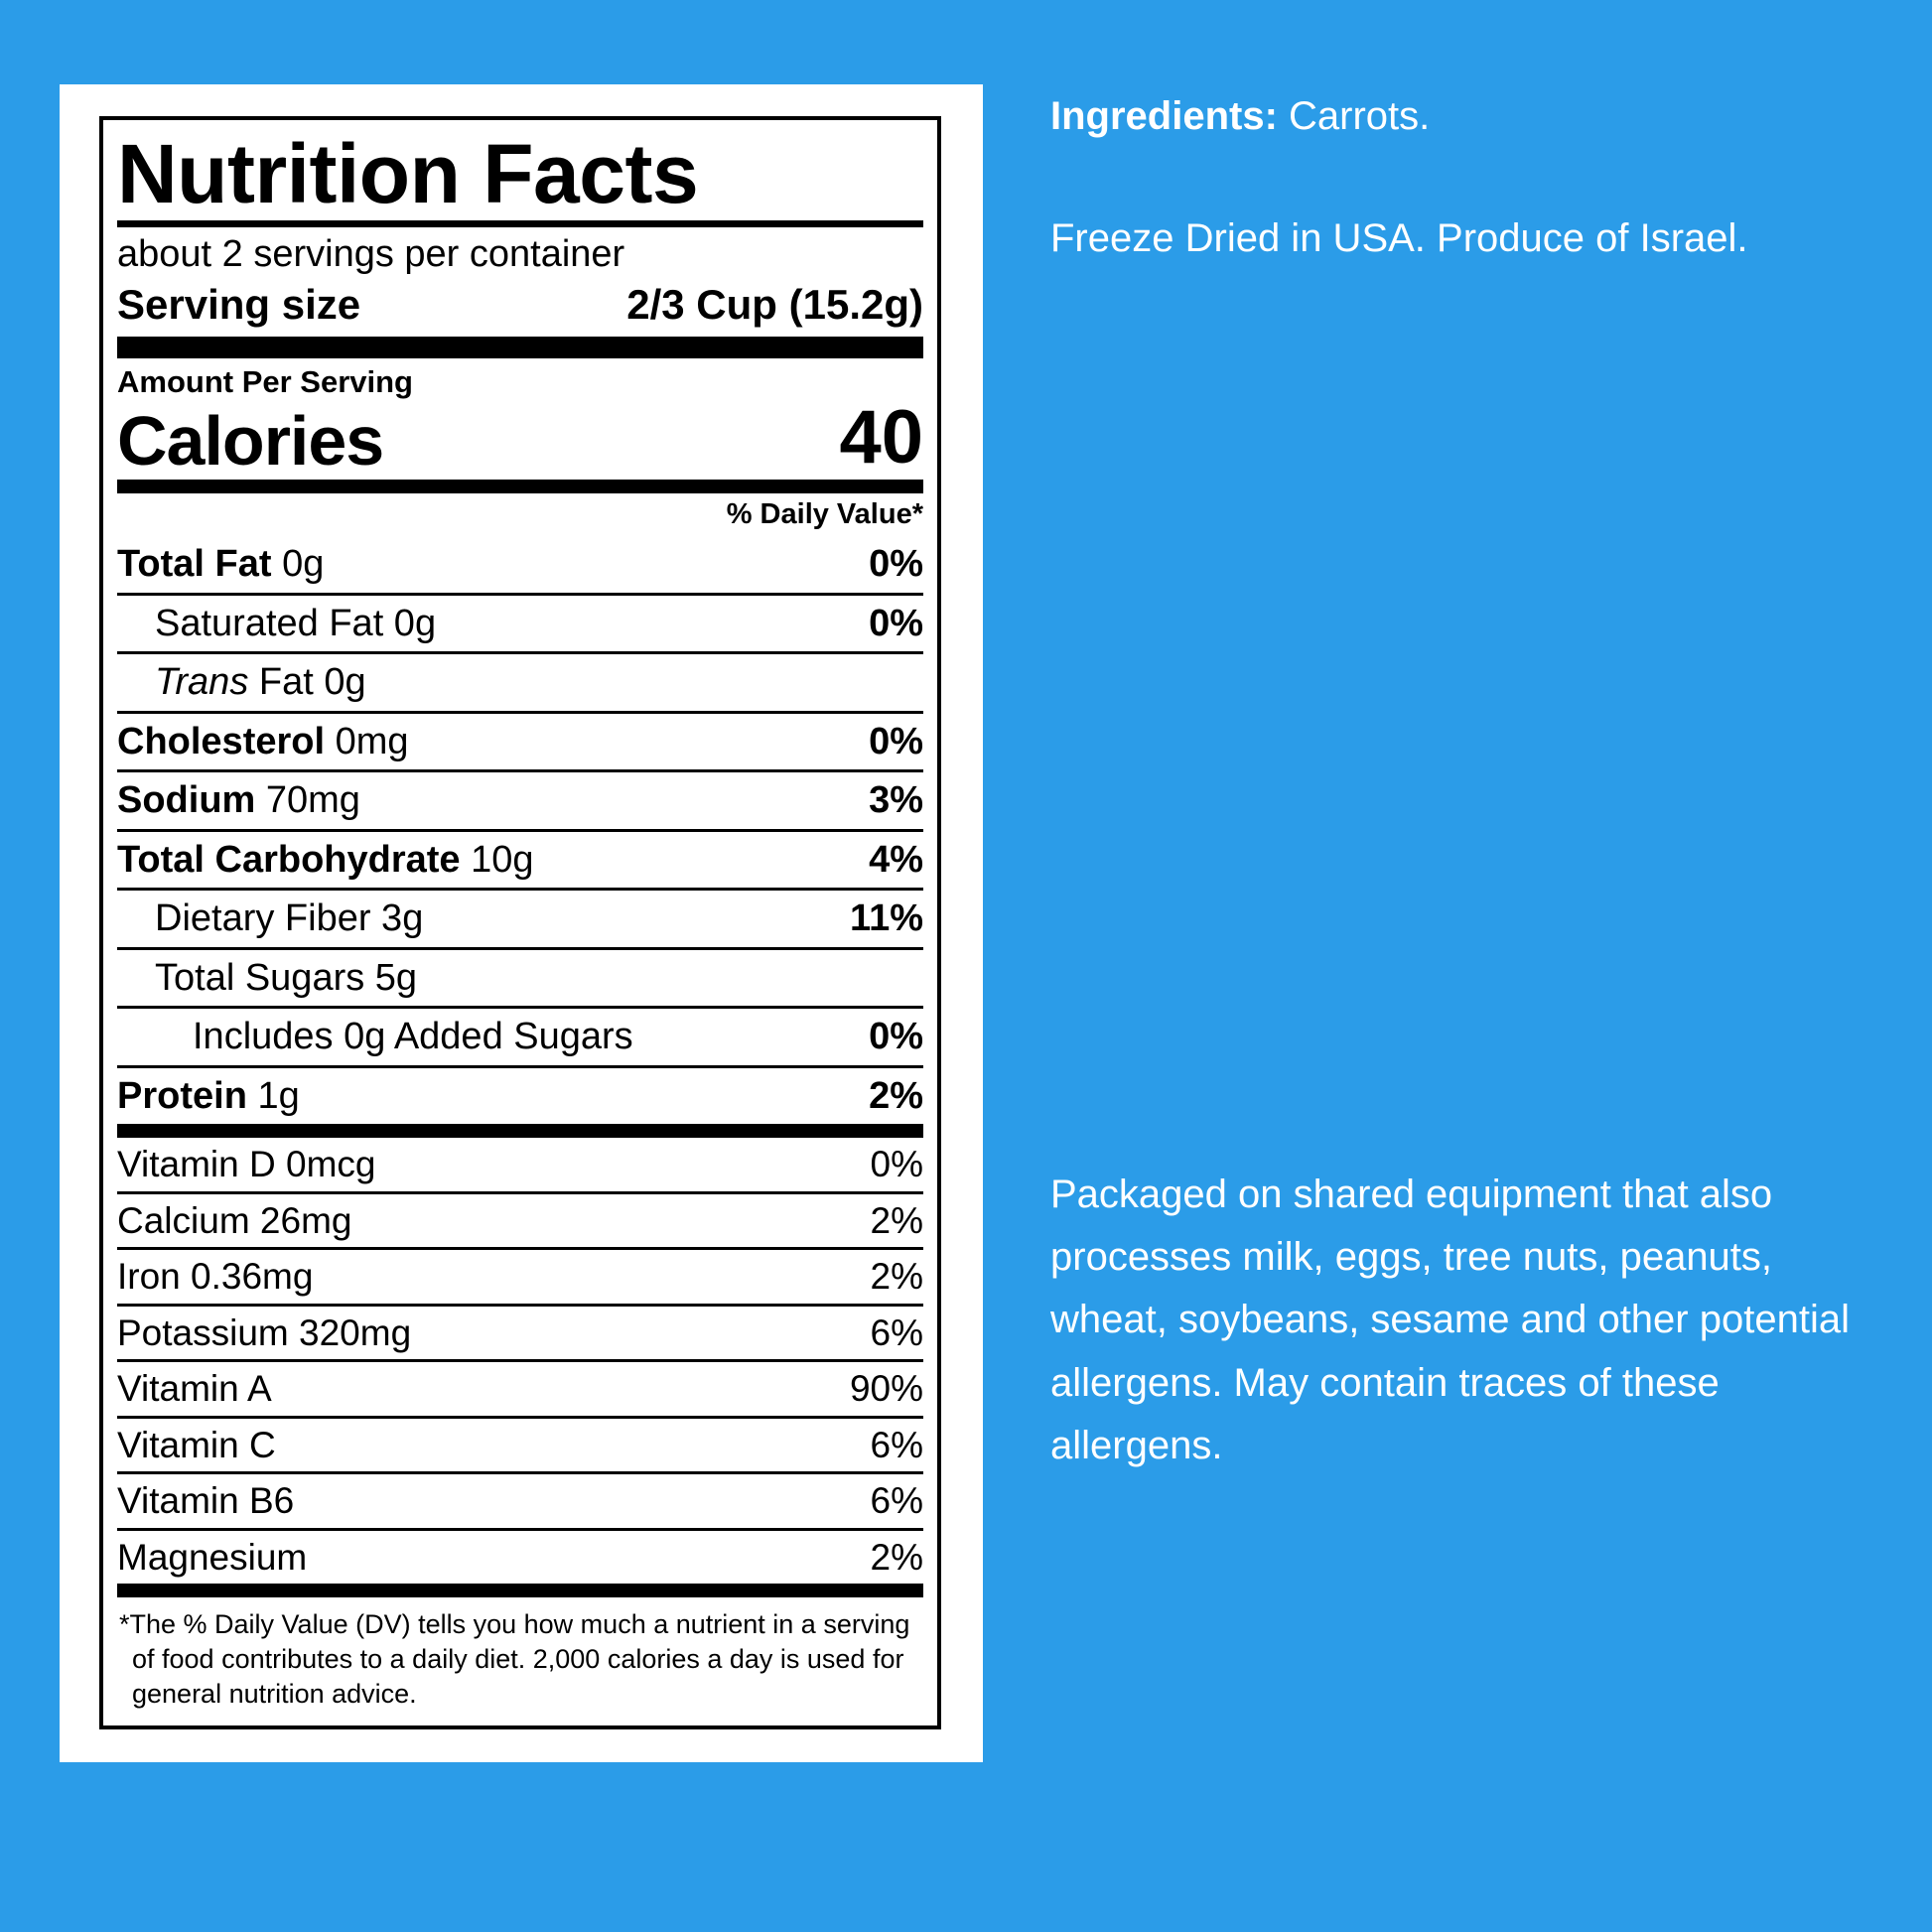 The width and height of the screenshot is (1932, 1932). I want to click on nutrient-amount: 1g, so click(273, 1095).